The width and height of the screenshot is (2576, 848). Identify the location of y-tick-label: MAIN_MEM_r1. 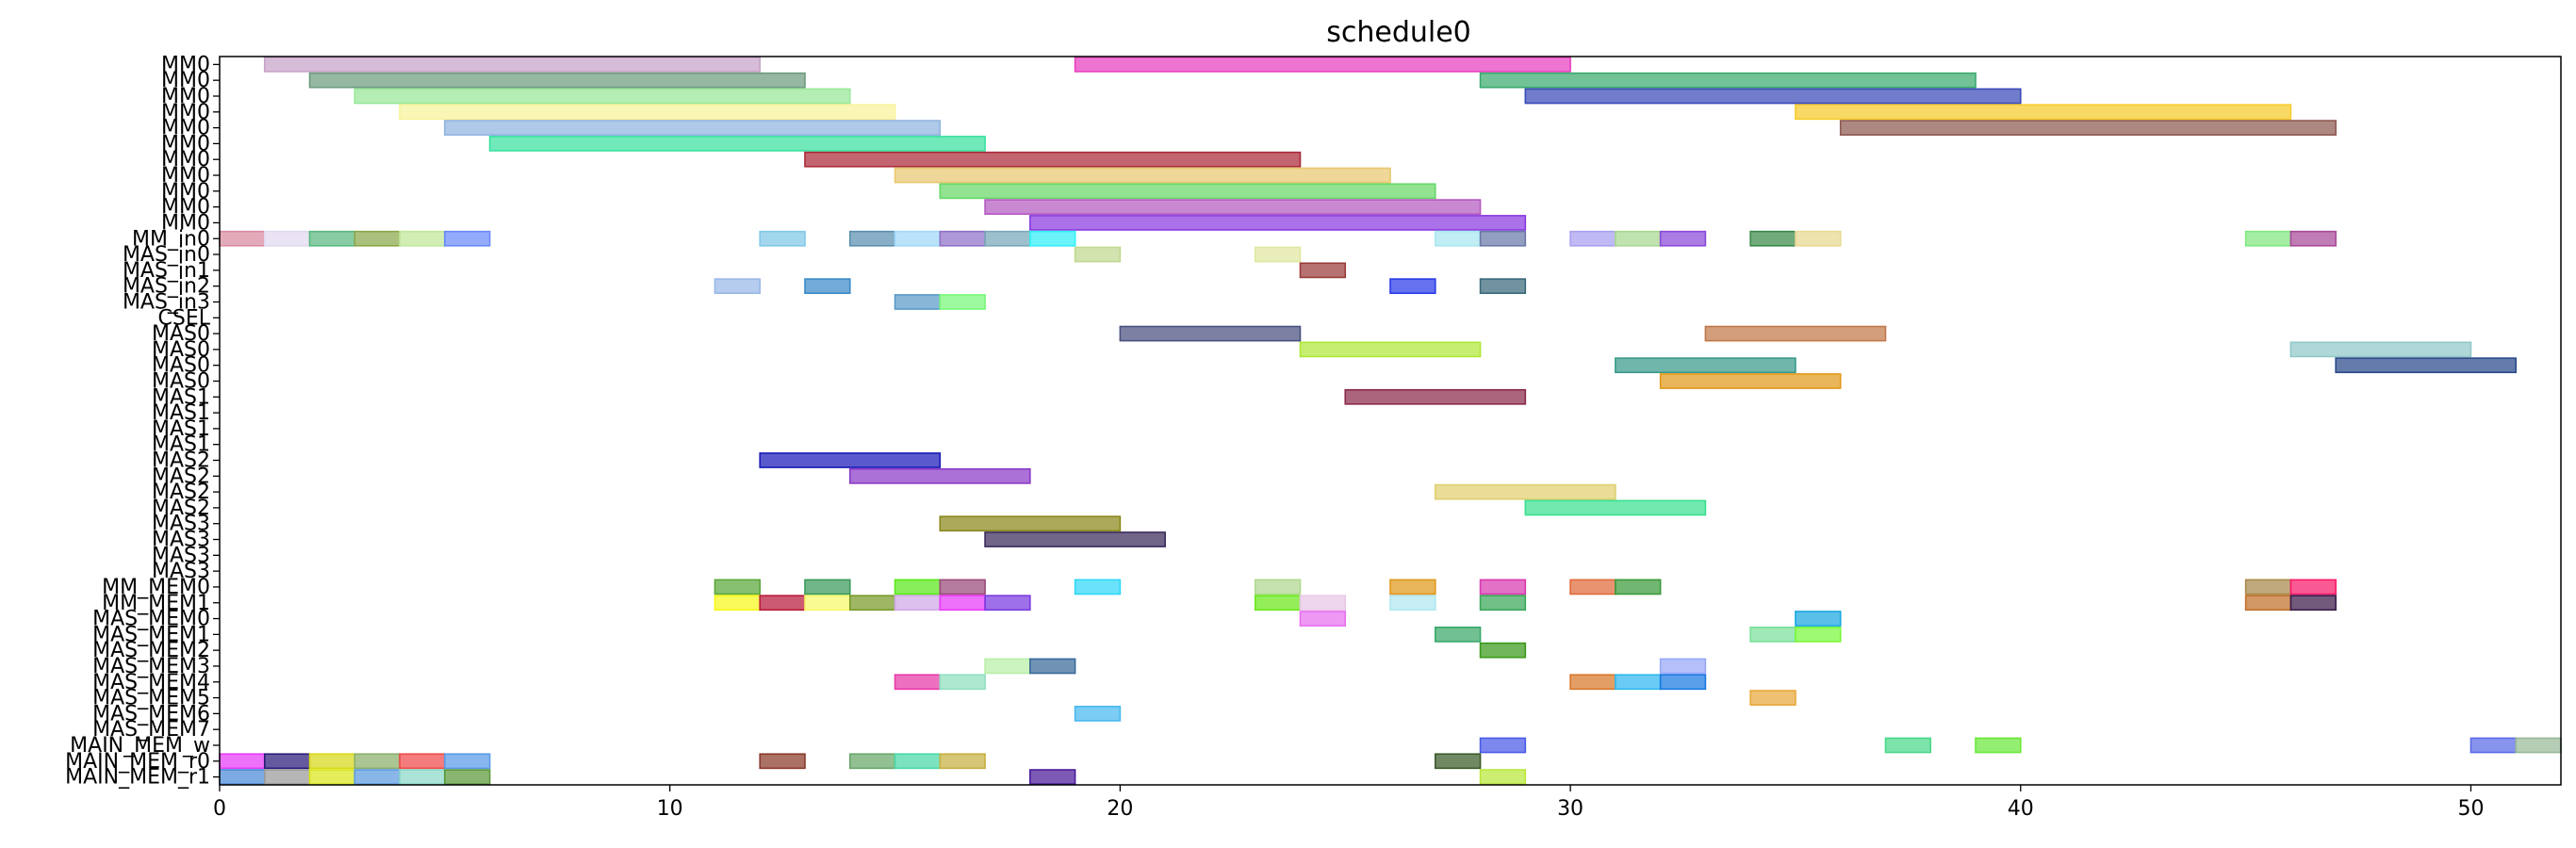
(137, 778).